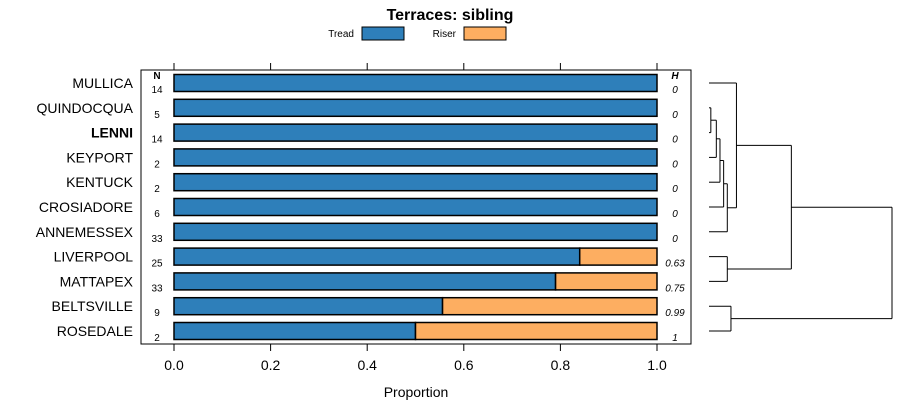 The image size is (900, 420). I want to click on legend-swatch-tread, so click(383, 33).